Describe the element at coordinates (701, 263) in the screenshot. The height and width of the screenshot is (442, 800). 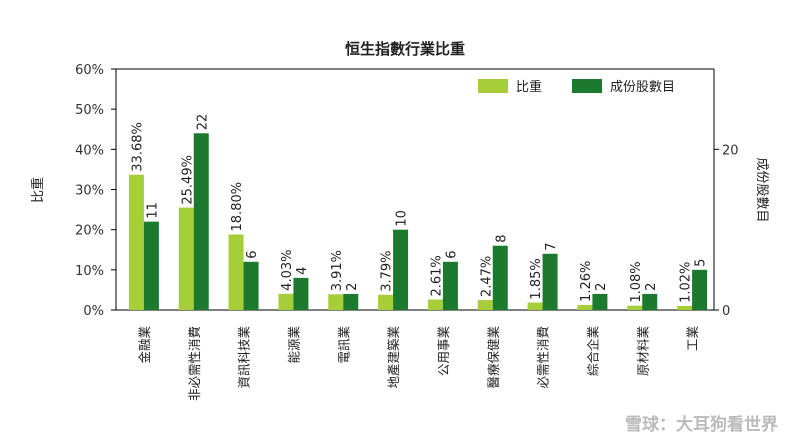
I see `data-label-count: 5` at that location.